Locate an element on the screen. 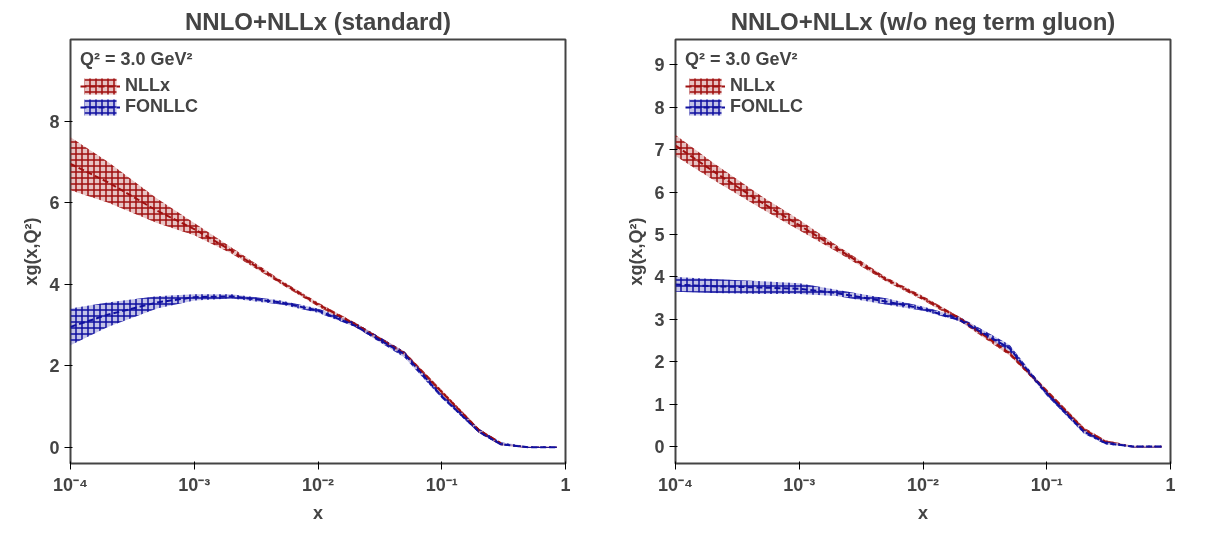  y-tick-label: 3 is located at coordinates (659, 319).